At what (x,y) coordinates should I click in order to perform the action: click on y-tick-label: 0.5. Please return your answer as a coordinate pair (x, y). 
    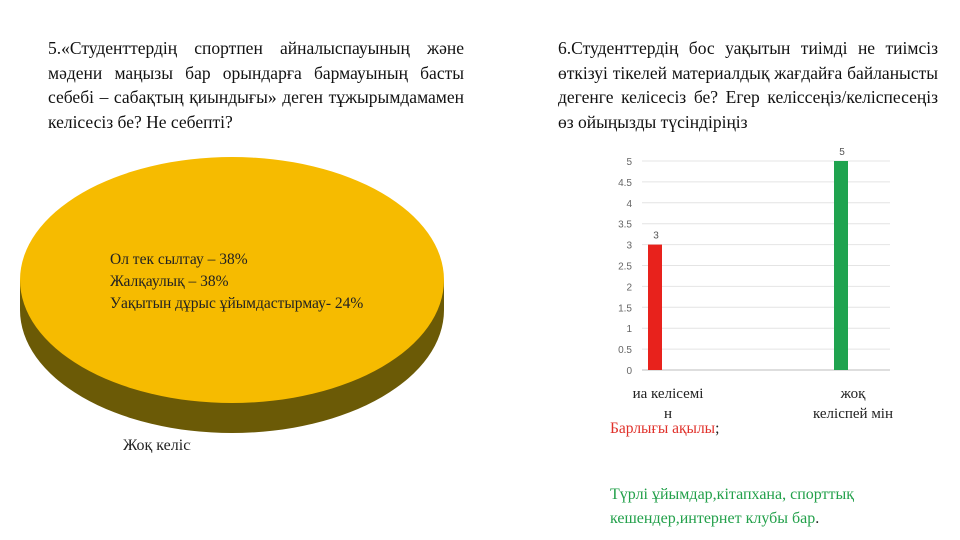
    Looking at the image, I should click on (625, 350).